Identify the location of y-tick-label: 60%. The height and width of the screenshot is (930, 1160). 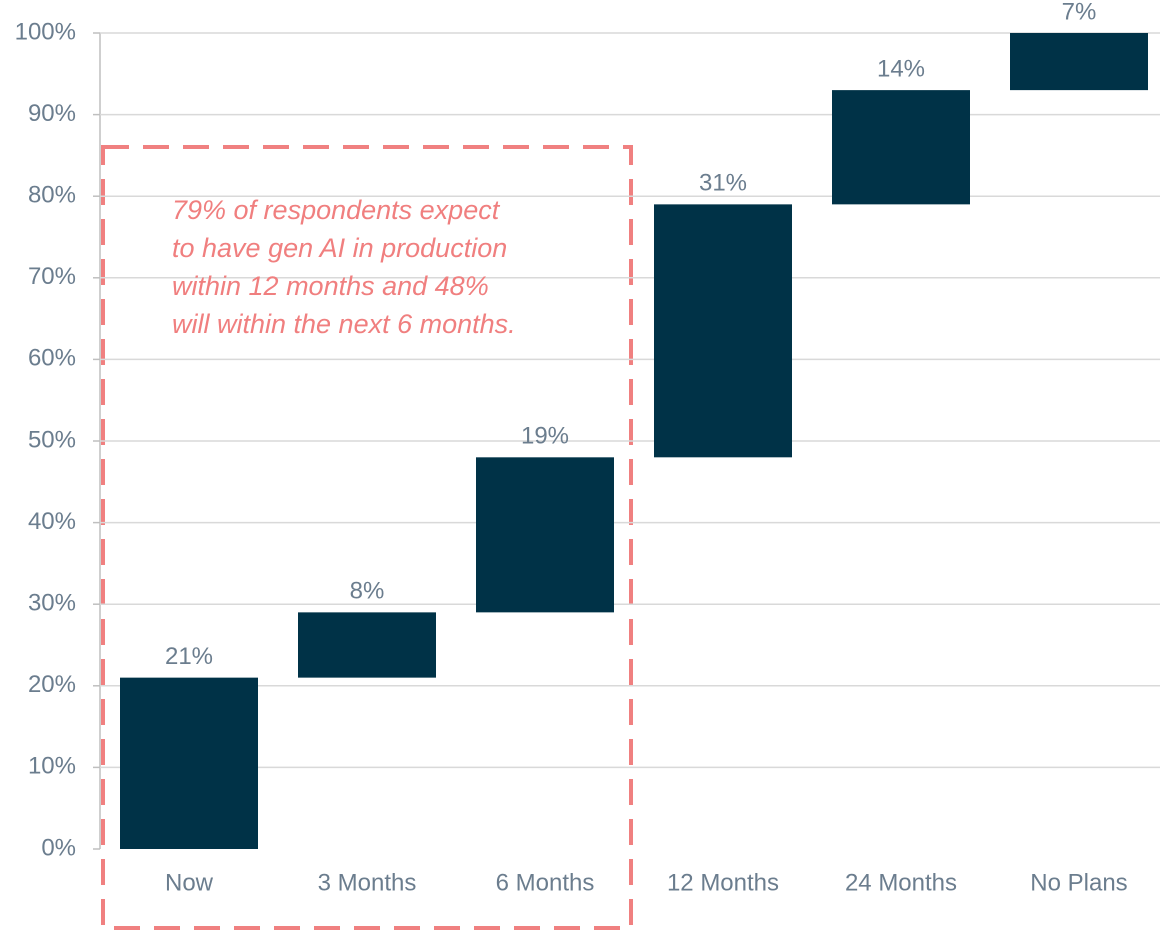
(52, 358).